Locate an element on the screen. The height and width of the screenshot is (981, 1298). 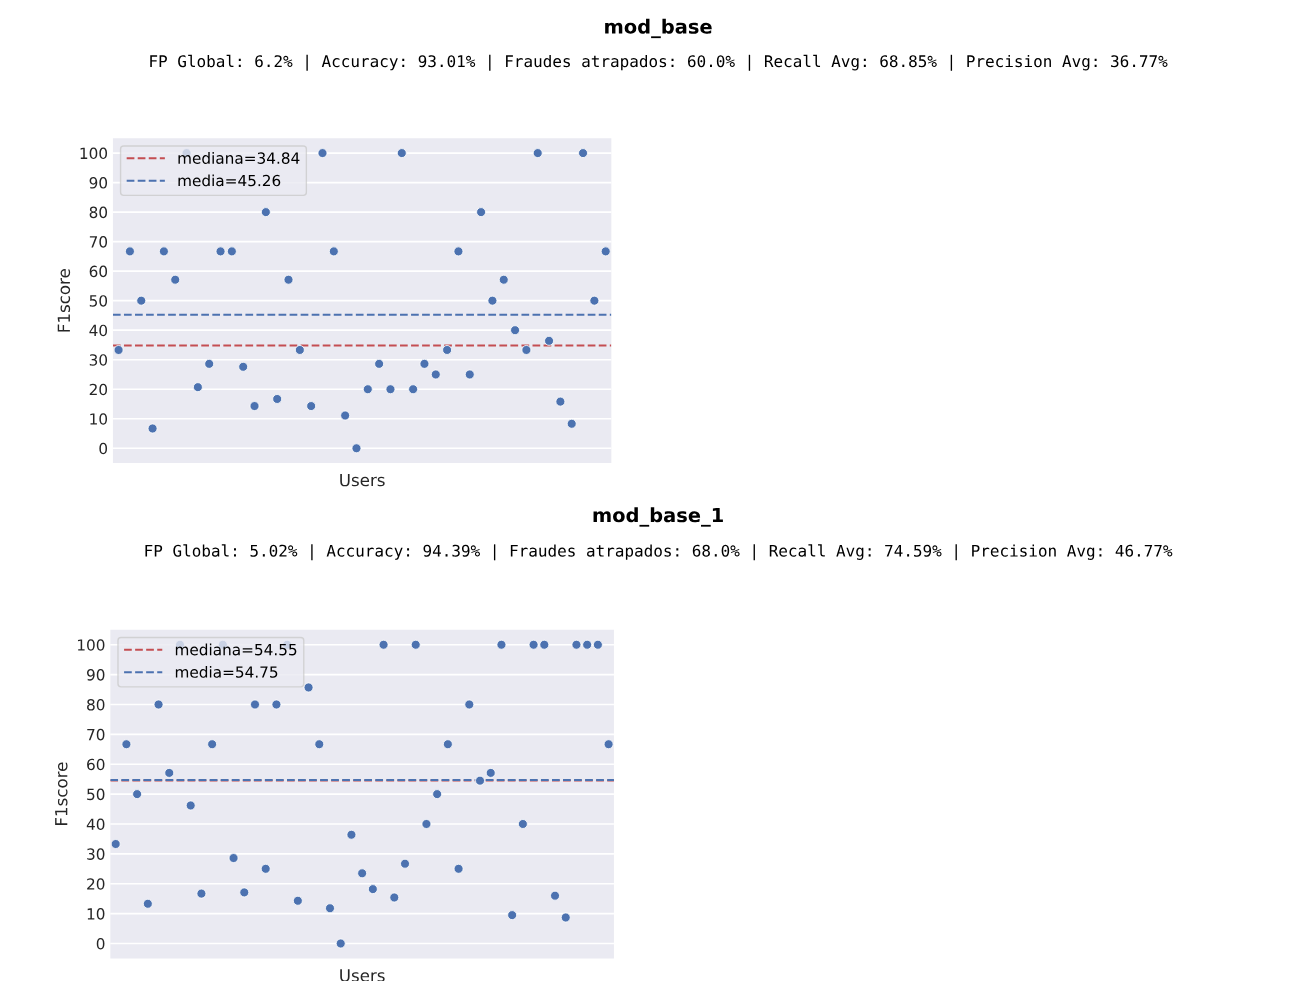
text: FP Global: 6.2% | Accuracy: 93.01% | Fraudes atrapados: 60.0% | Recall Avg: 68.85% | Precision Avg: 36.77% is located at coordinates (659, 62).